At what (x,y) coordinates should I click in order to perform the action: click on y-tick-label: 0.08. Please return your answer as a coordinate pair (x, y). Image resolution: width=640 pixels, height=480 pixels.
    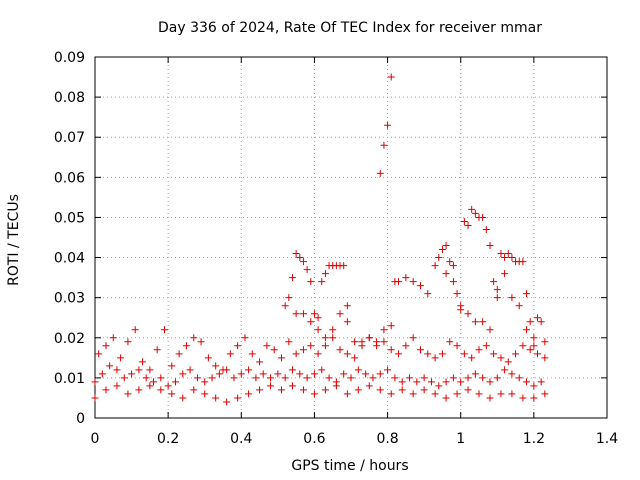
    Looking at the image, I should click on (69, 98).